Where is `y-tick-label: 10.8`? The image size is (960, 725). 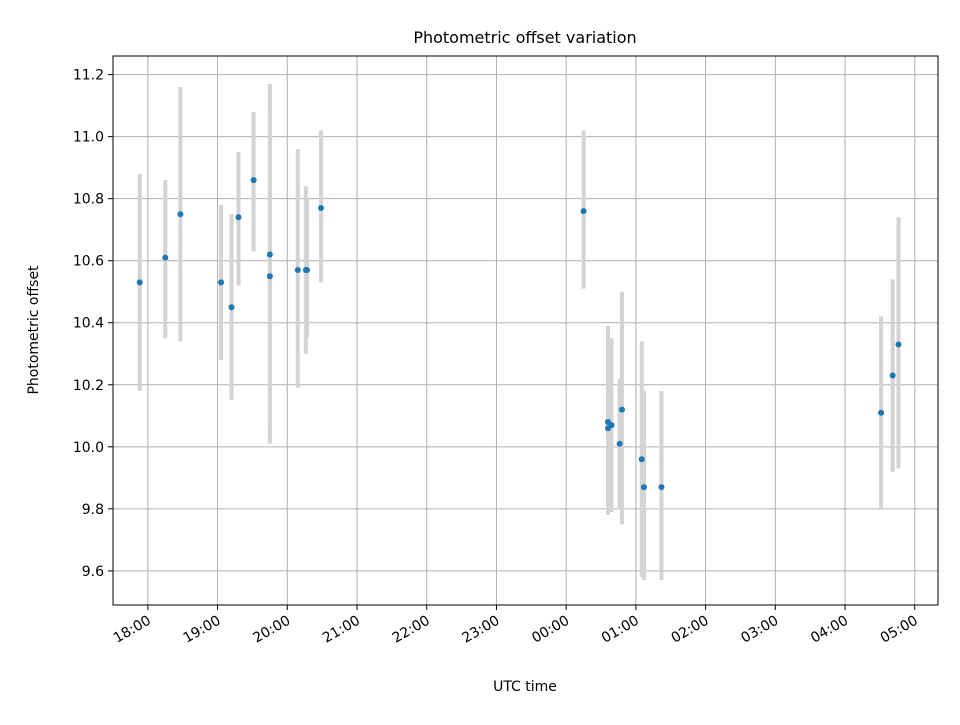 y-tick-label: 10.8 is located at coordinates (88, 200).